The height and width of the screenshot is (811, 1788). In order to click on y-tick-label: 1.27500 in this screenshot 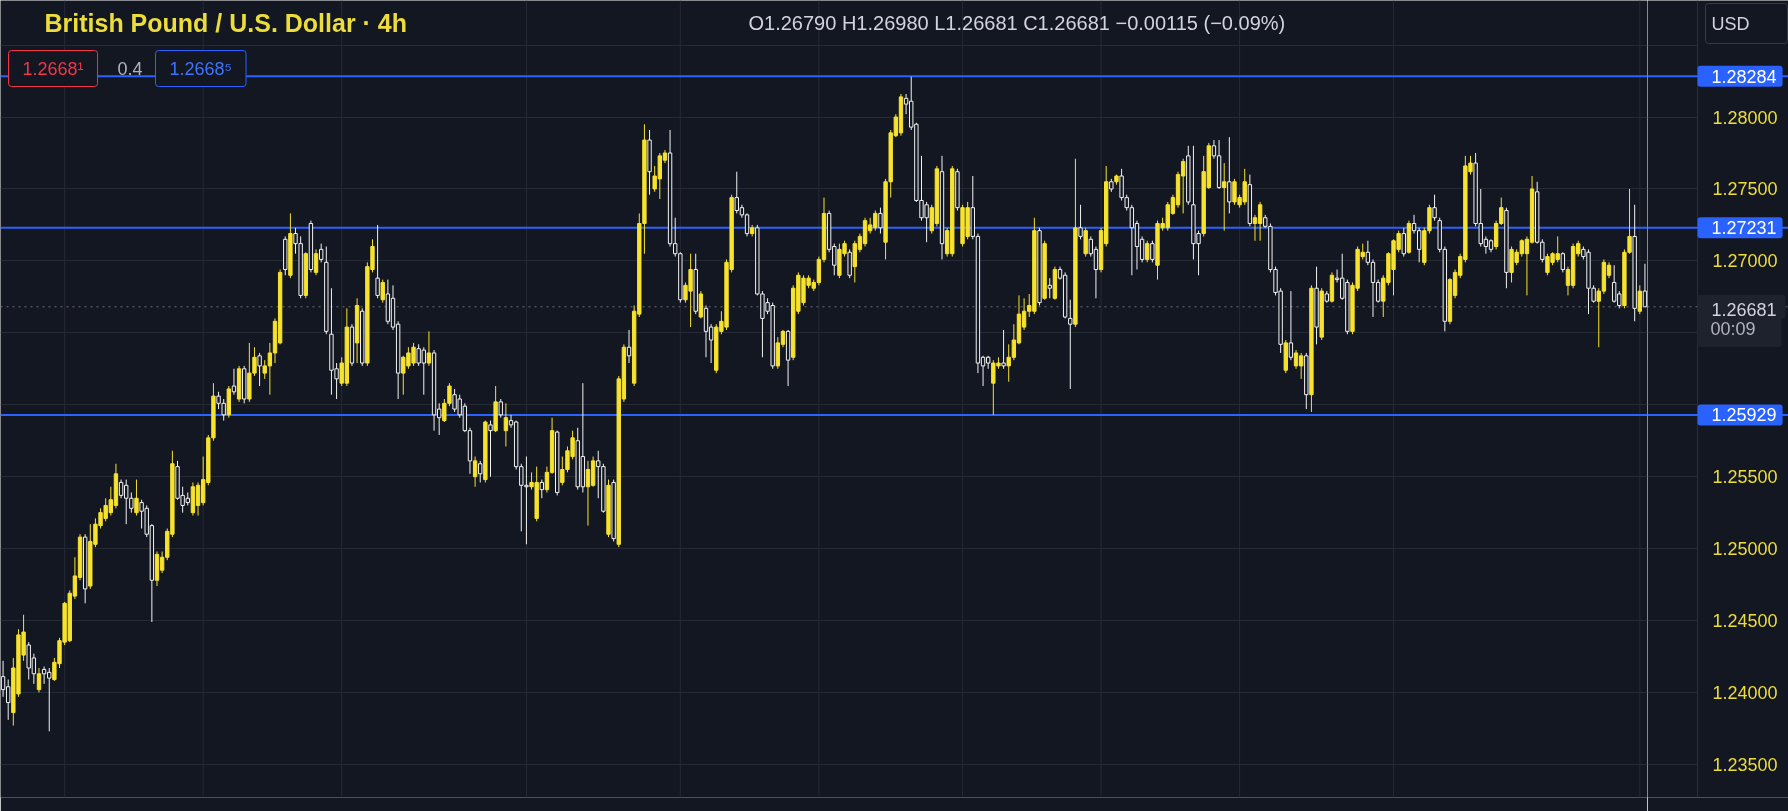, I will do `click(1745, 189)`.